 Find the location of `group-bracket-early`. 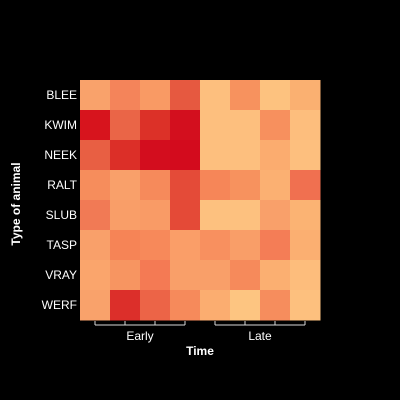

group-bracket-early is located at coordinates (140, 323).